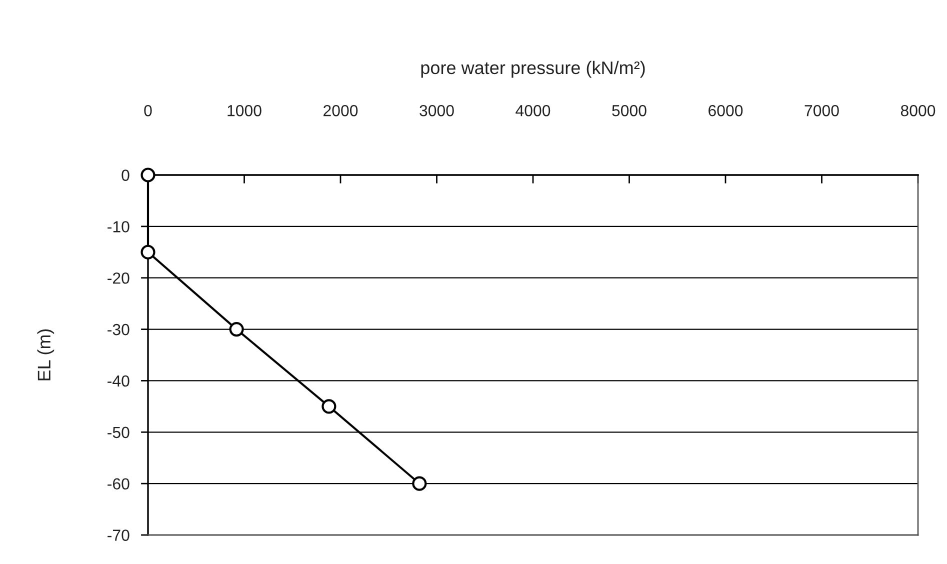 The height and width of the screenshot is (564, 947). Describe the element at coordinates (119, 381) in the screenshot. I see `y-tick-label: -40` at that location.